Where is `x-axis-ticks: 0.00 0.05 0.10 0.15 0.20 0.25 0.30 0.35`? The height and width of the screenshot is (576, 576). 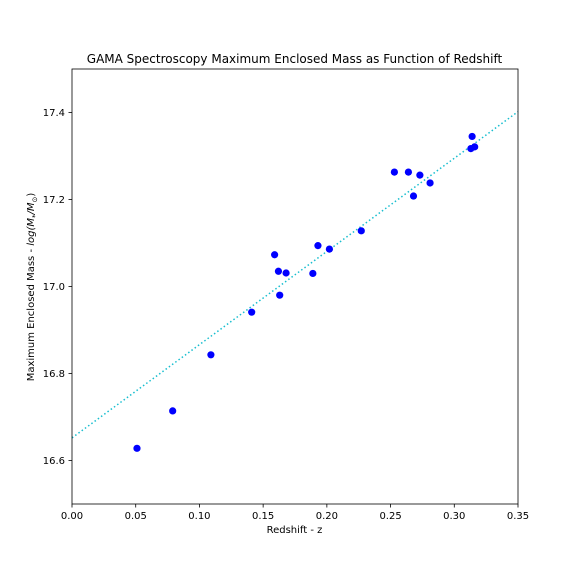
x-axis-ticks: 0.00 0.05 0.10 0.15 0.20 0.25 0.30 0.35 is located at coordinates (295, 513).